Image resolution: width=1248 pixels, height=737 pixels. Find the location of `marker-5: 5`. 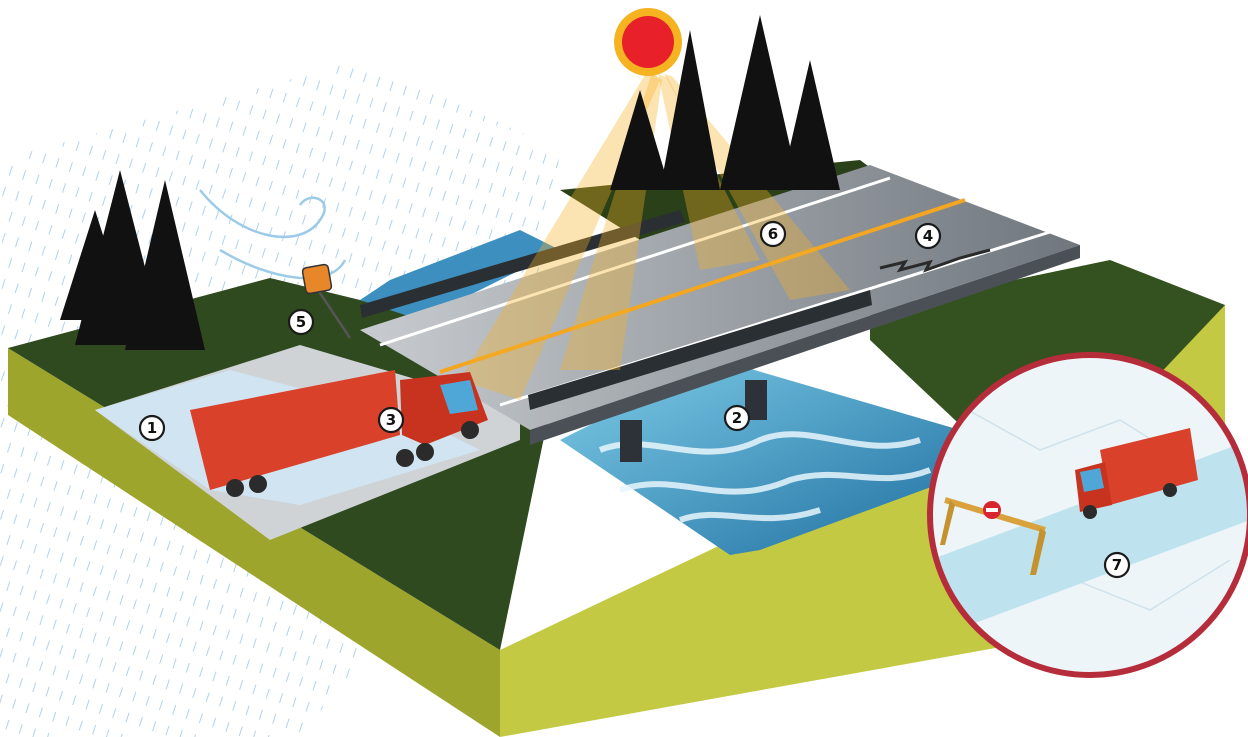

marker-5: 5 is located at coordinates (301, 322).